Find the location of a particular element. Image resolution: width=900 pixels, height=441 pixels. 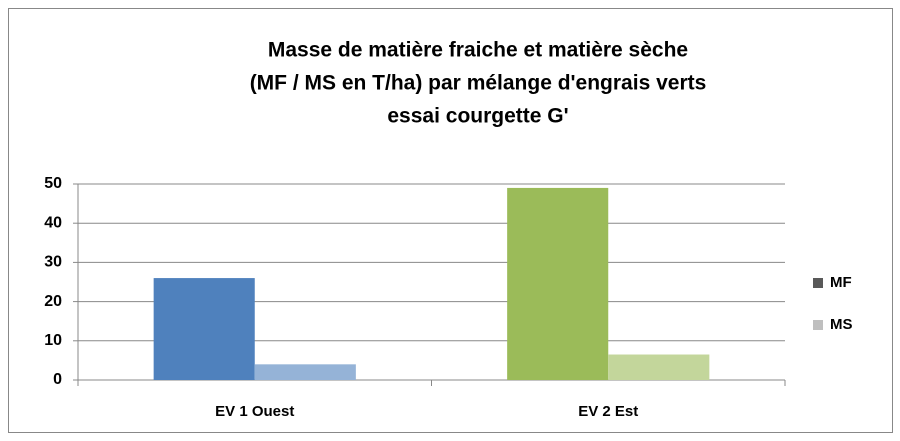

legend-label: MS is located at coordinates (841, 324).